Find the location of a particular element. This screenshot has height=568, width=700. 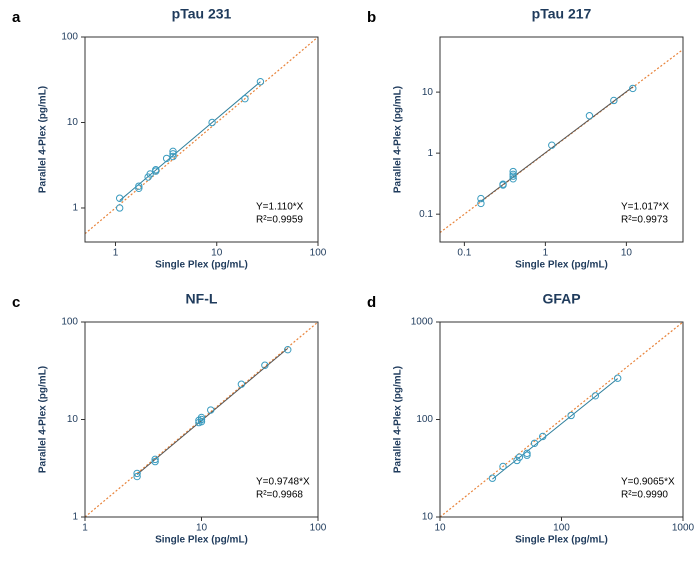

fit-equation: Y=1.110*X is located at coordinates (280, 207).